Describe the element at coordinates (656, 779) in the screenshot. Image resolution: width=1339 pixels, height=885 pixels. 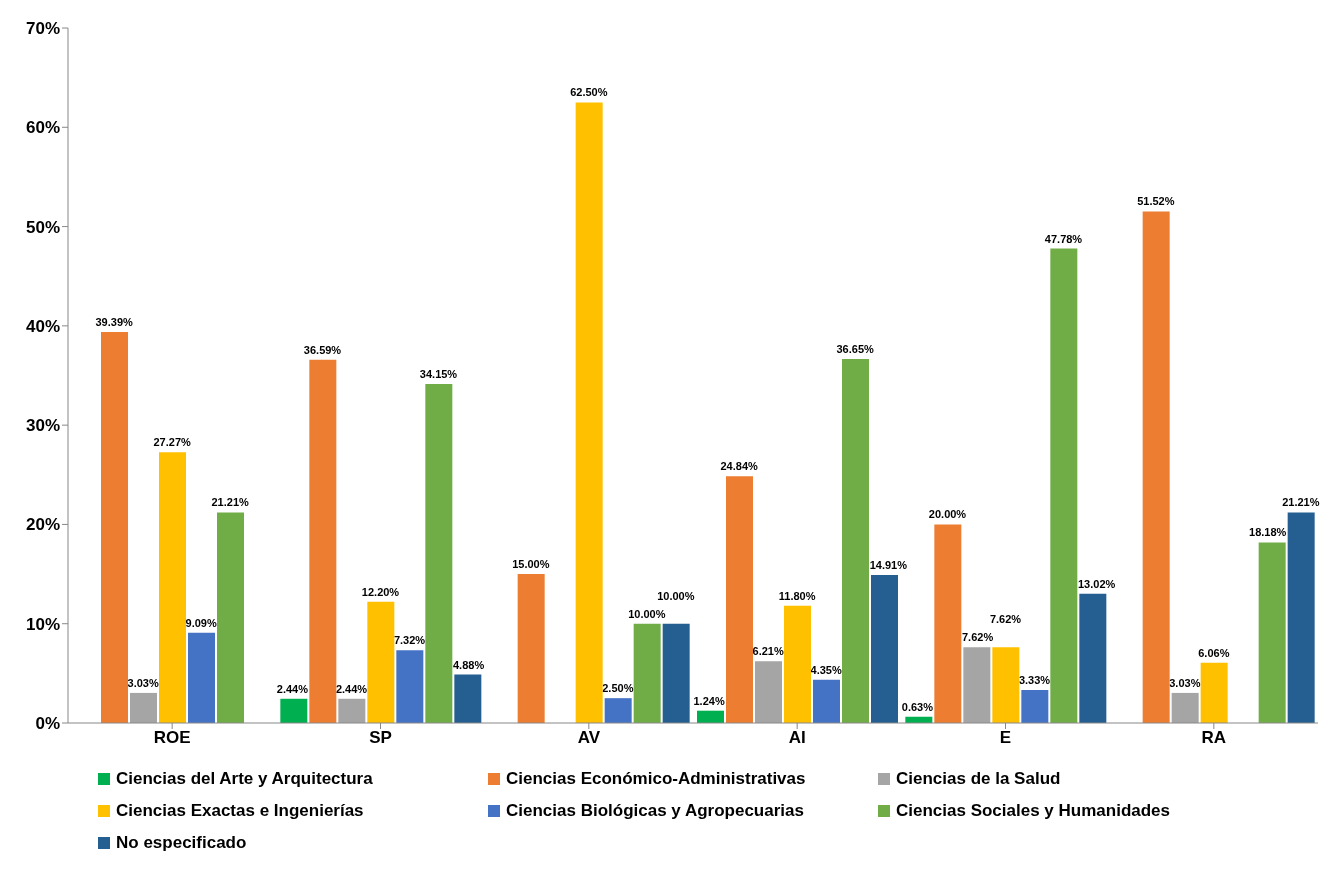
I see `legend-label: Ciencias Económico-Administrativas` at that location.